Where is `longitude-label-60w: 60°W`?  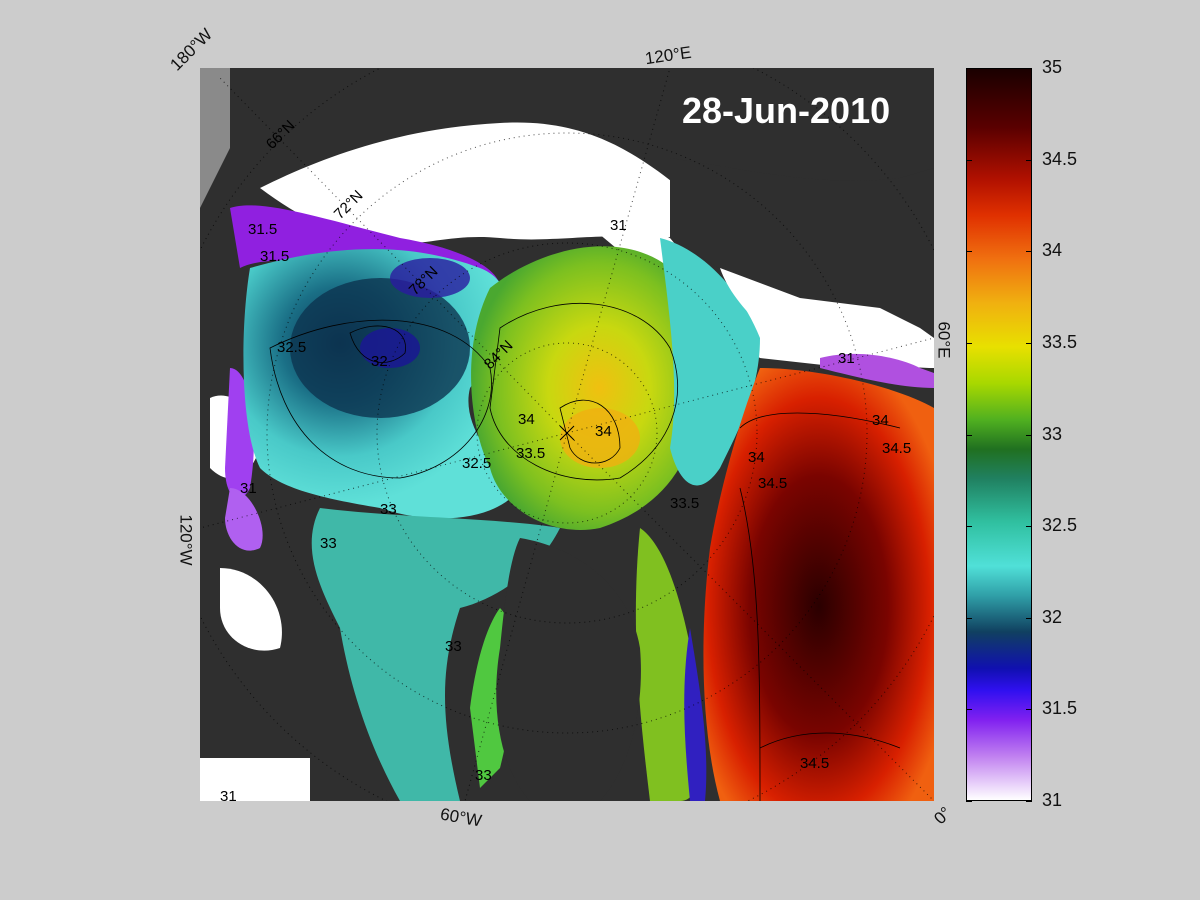 longitude-label-60w: 60°W is located at coordinates (461, 817).